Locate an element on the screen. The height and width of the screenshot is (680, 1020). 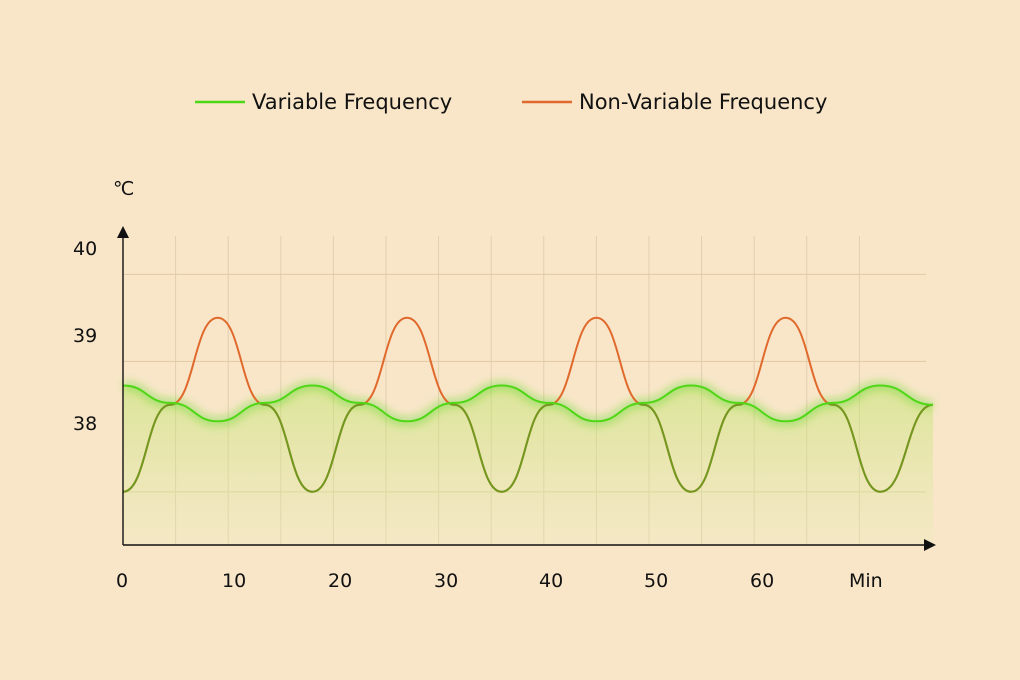
y-tick-label: 38 is located at coordinates (85, 424).